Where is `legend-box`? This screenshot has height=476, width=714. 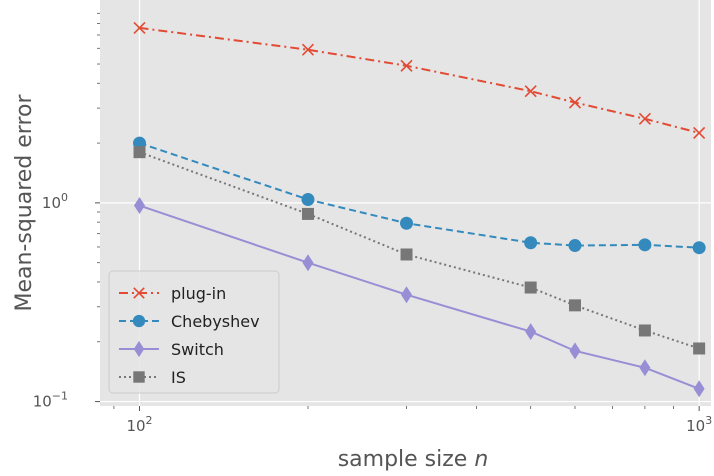 legend-box is located at coordinates (194, 332).